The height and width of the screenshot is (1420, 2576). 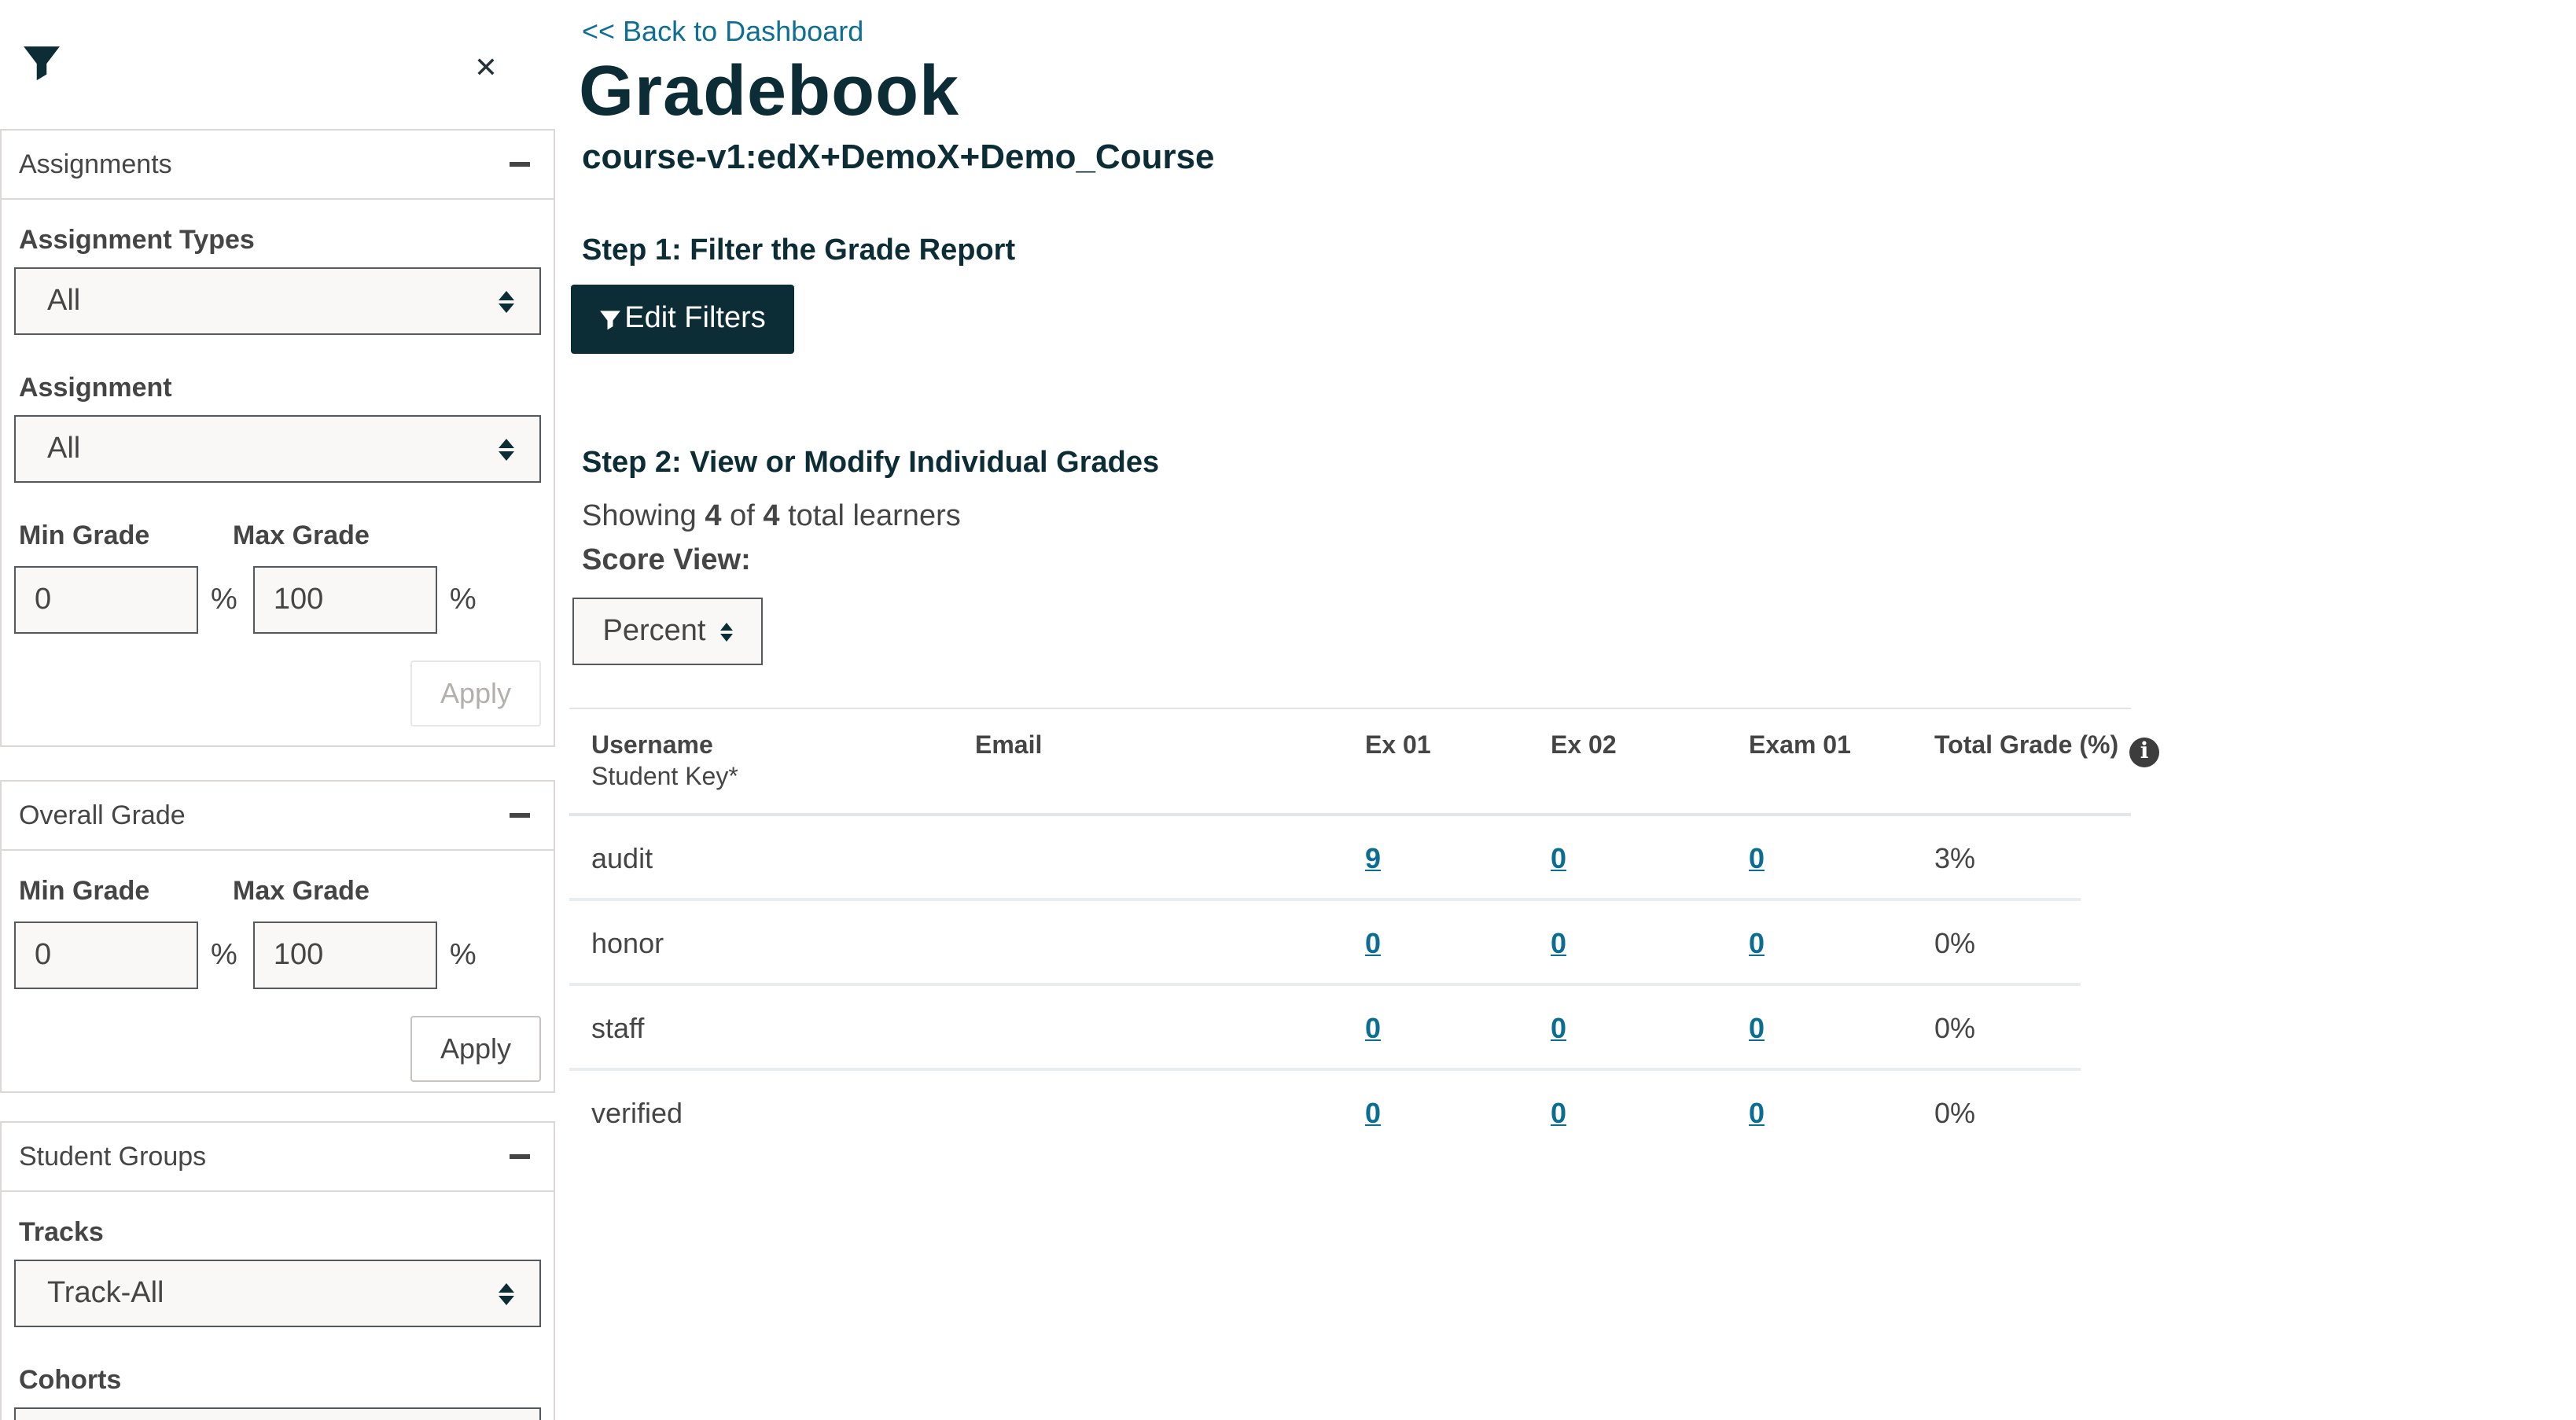 I want to click on assignment-min-grade-label: Min Grade, so click(x=84, y=535).